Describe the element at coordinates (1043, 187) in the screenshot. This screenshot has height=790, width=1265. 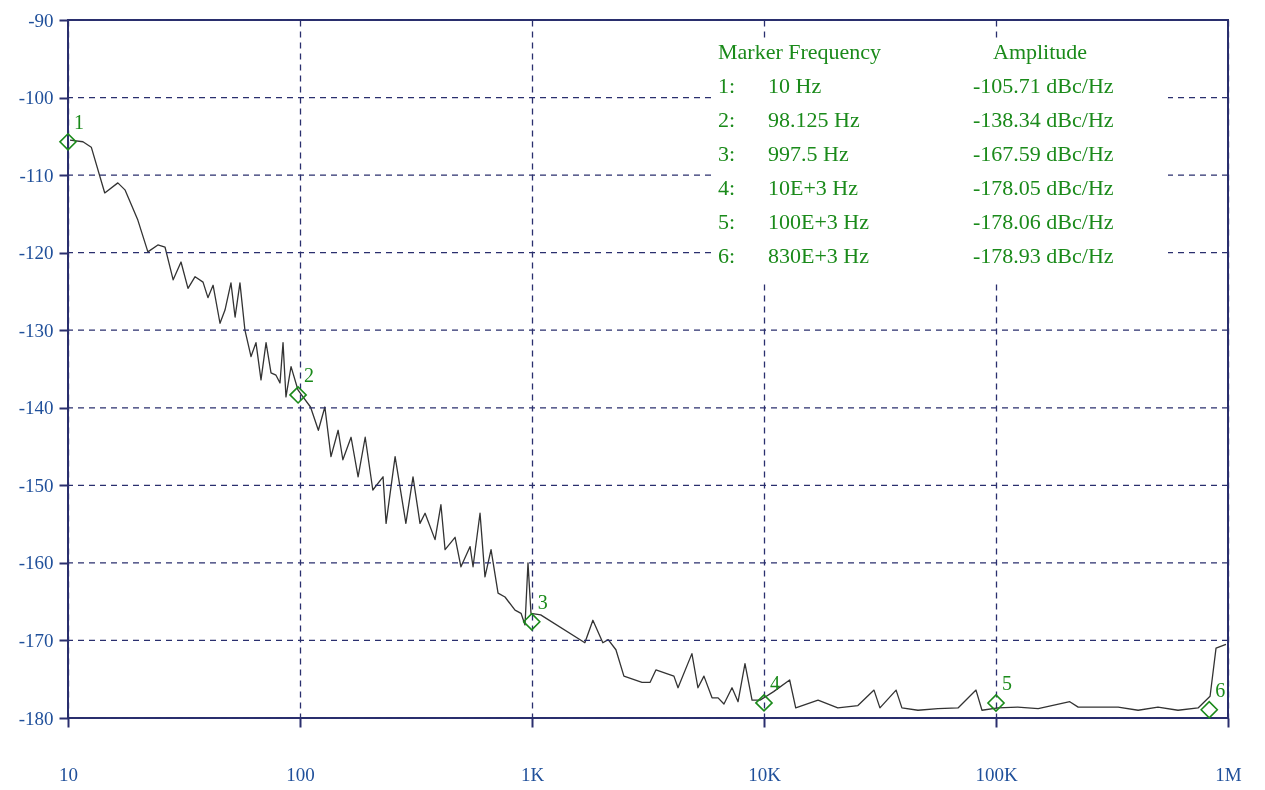
I see `annotation: -178.05 dBc/Hz` at that location.